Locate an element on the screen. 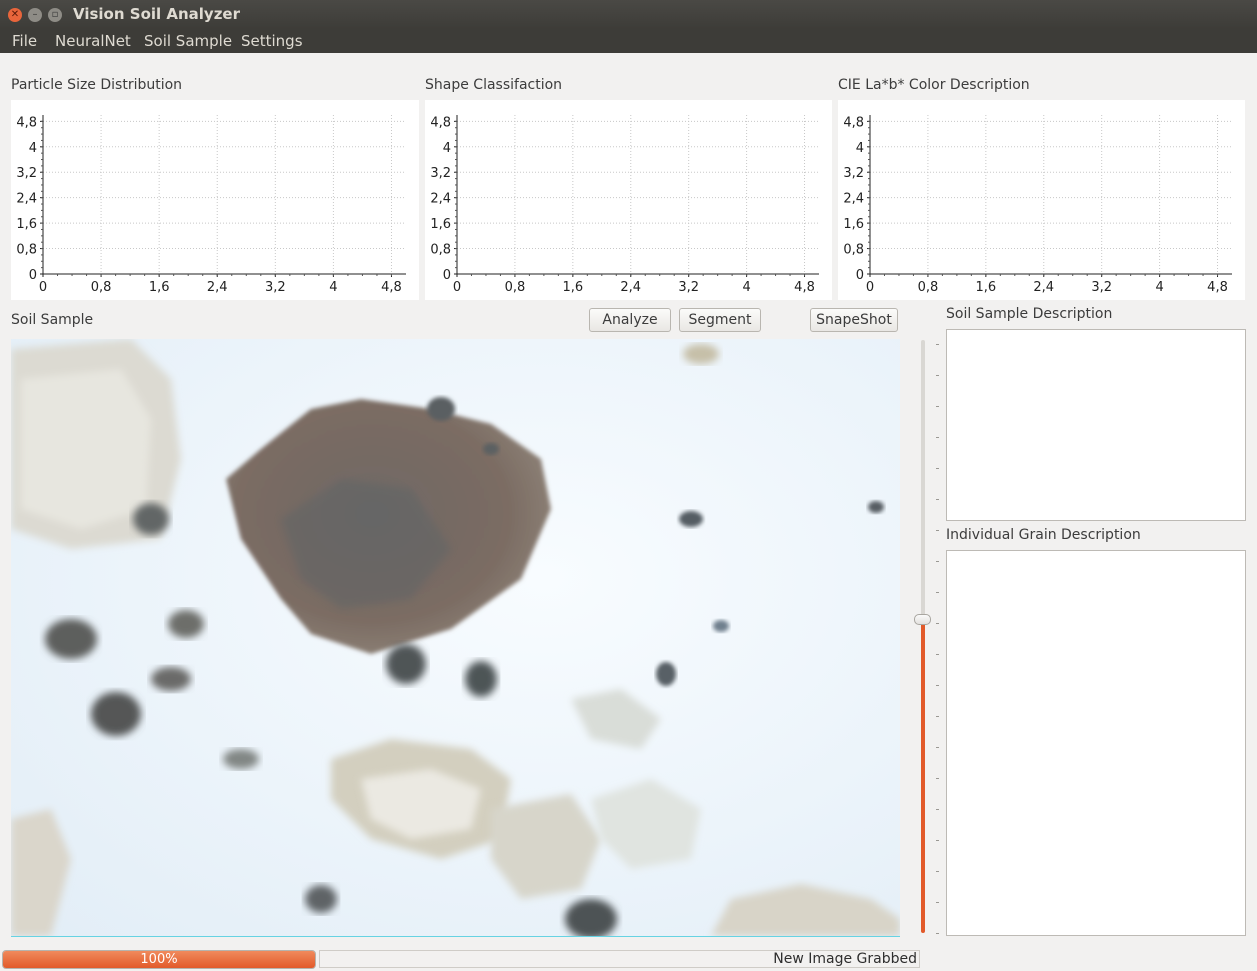  color-chart: 0 0,8 1,6 2,4 3,2 4 4,8 0 0,8 1,6 2,4 3,2 4 4,8 is located at coordinates (1041, 200).